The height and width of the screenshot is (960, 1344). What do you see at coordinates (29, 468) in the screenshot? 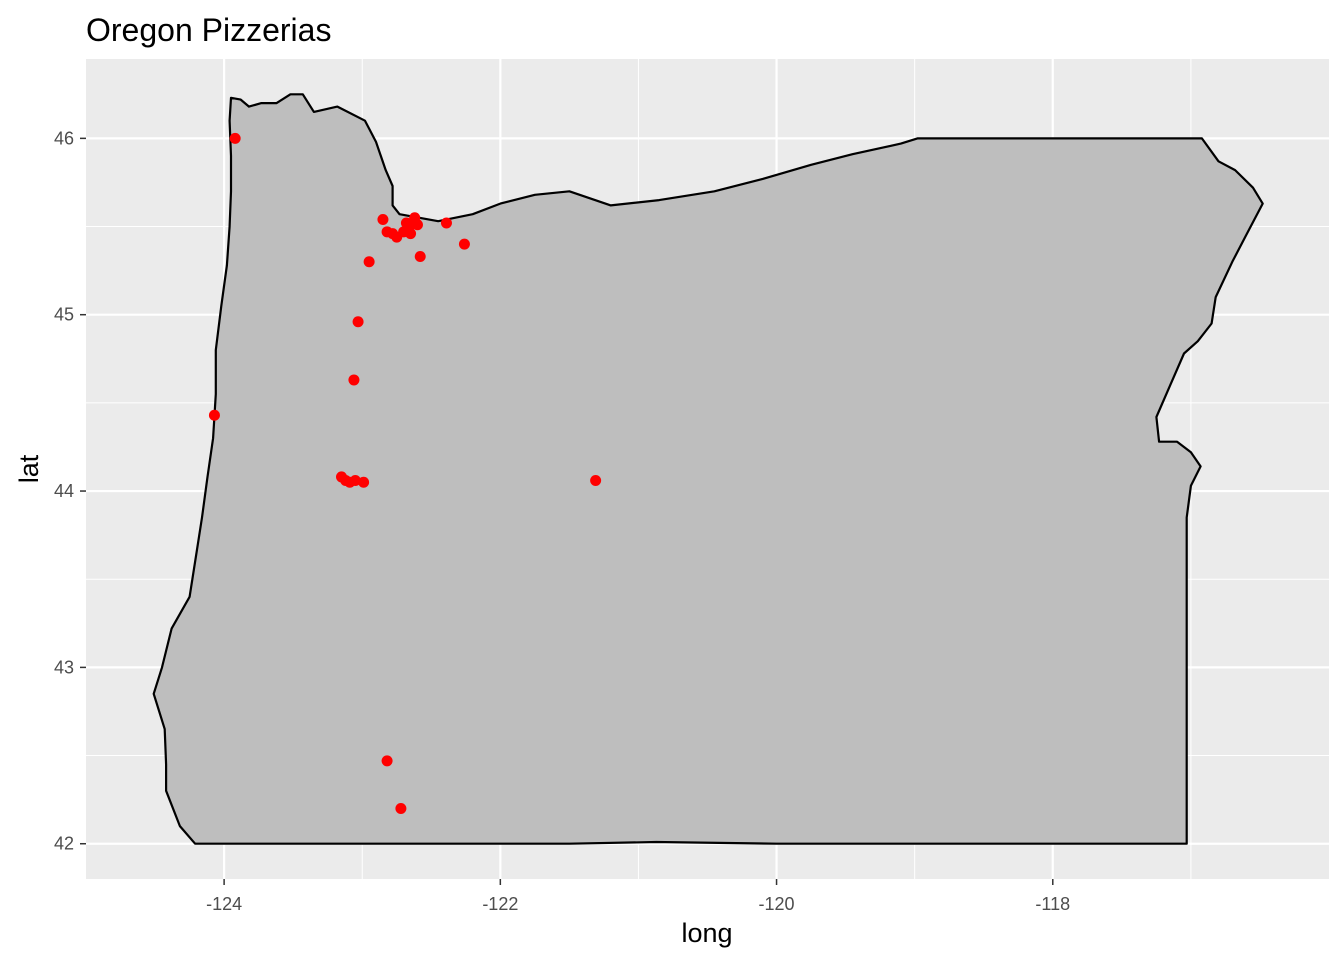
I see `y-axis-title: lat` at bounding box center [29, 468].